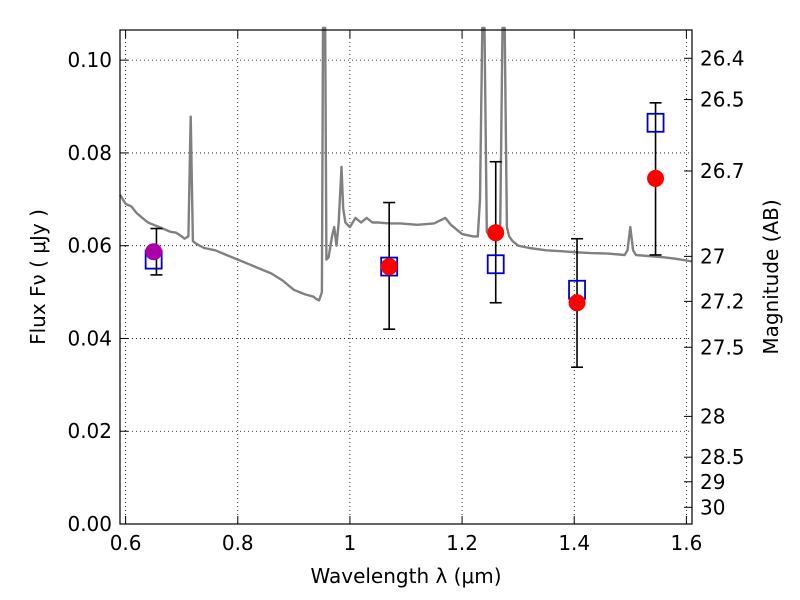 The width and height of the screenshot is (800, 600). I want to click on y-tick-label: 0.08, so click(89, 153).